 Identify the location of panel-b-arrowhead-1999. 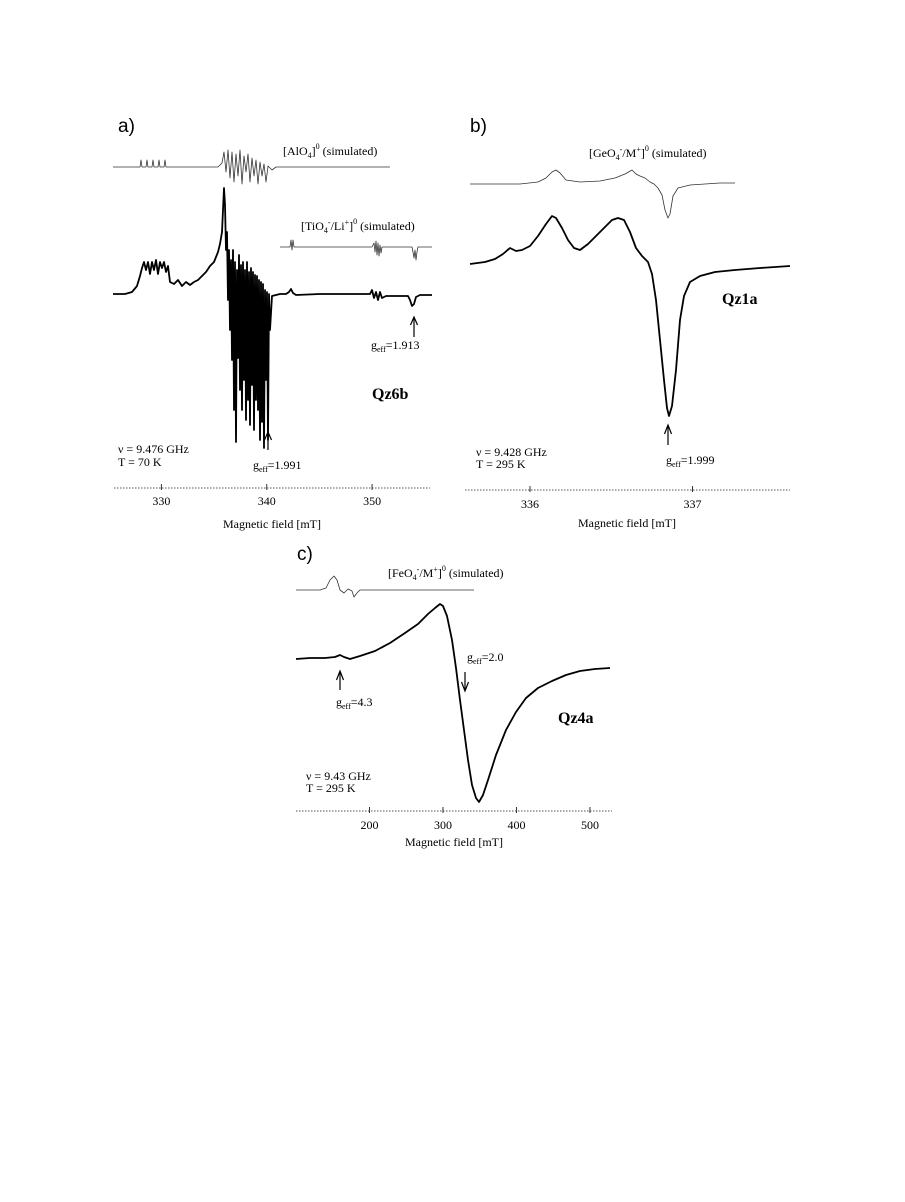
(668, 429).